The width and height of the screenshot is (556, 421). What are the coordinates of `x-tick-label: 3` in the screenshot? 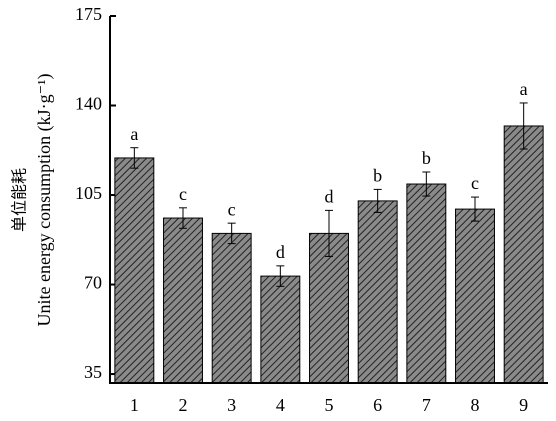 It's located at (231, 405).